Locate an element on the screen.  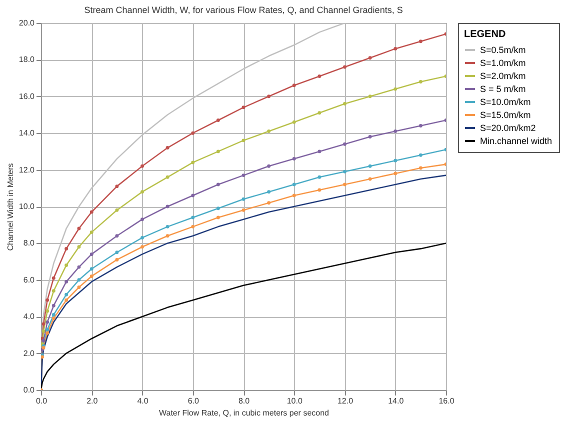
y-tick-label: 2.0 is located at coordinates (29, 353).